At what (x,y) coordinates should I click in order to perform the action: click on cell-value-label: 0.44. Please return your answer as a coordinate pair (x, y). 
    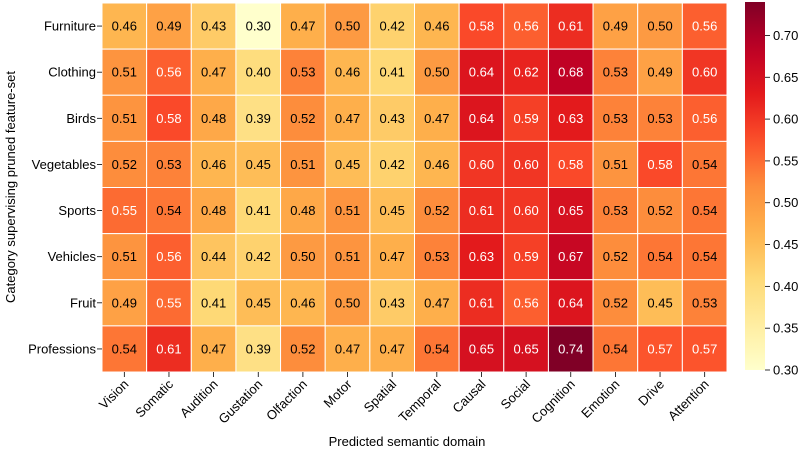
    Looking at the image, I should click on (213, 256).